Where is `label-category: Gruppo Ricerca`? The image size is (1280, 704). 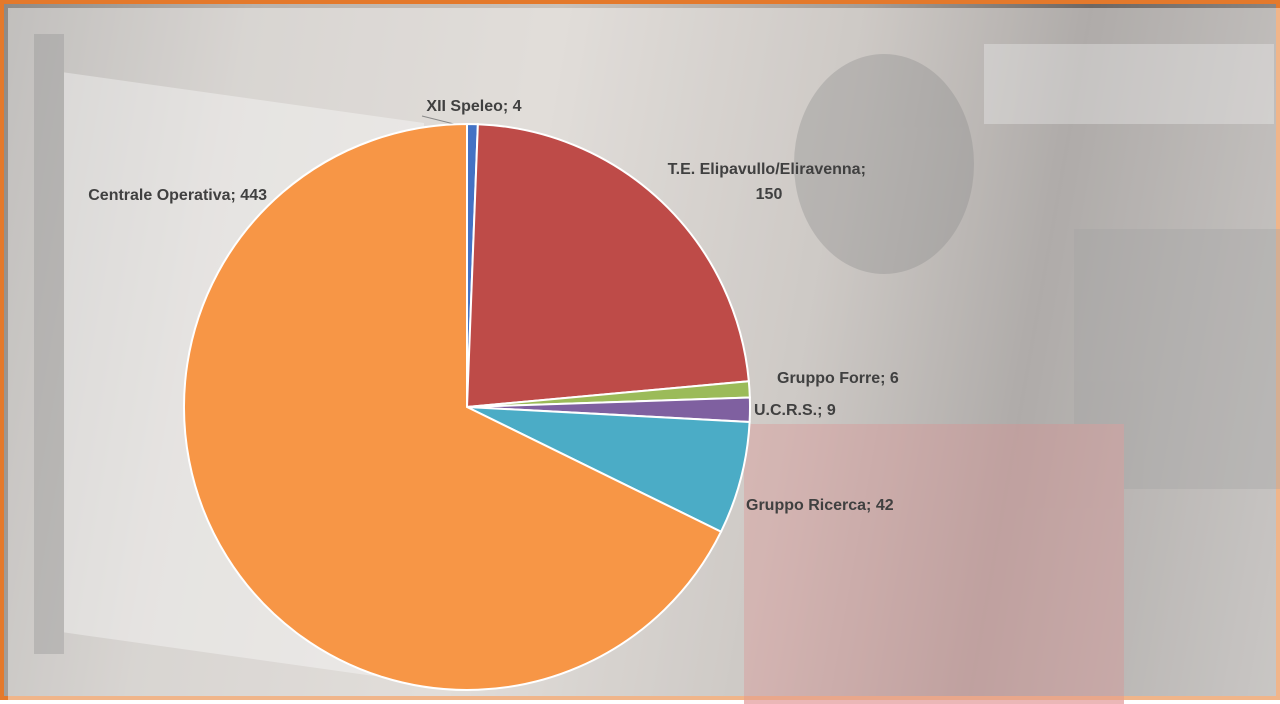
label-category: Gruppo Ricerca is located at coordinates (806, 505).